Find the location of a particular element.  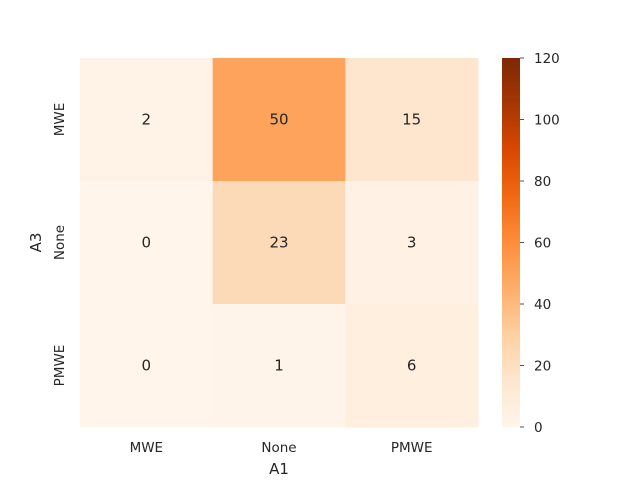

cell-value-label: 23 is located at coordinates (278, 243).